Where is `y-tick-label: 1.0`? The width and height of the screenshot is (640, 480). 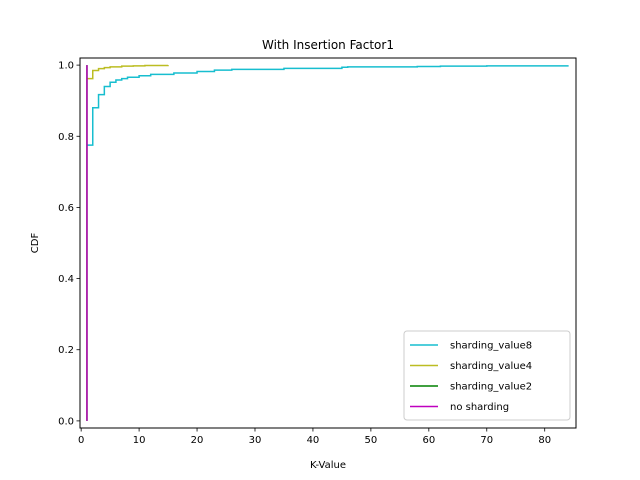 y-tick-label: 1.0 is located at coordinates (66, 66).